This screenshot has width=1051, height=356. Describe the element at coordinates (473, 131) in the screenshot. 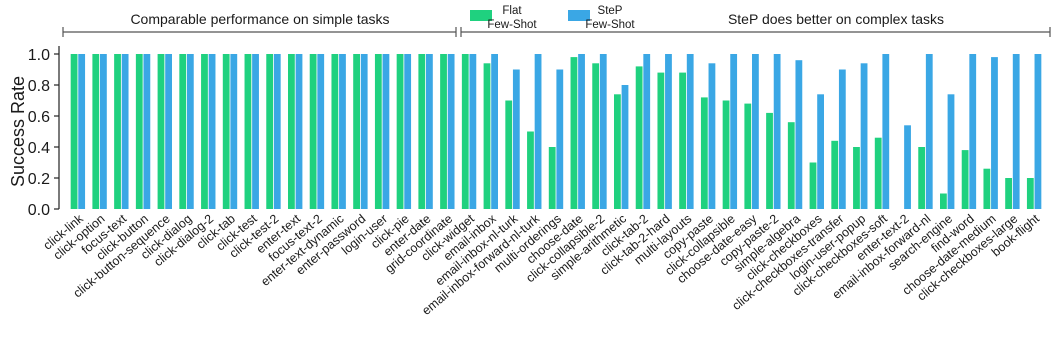

I see `bar-step-click-widget` at that location.